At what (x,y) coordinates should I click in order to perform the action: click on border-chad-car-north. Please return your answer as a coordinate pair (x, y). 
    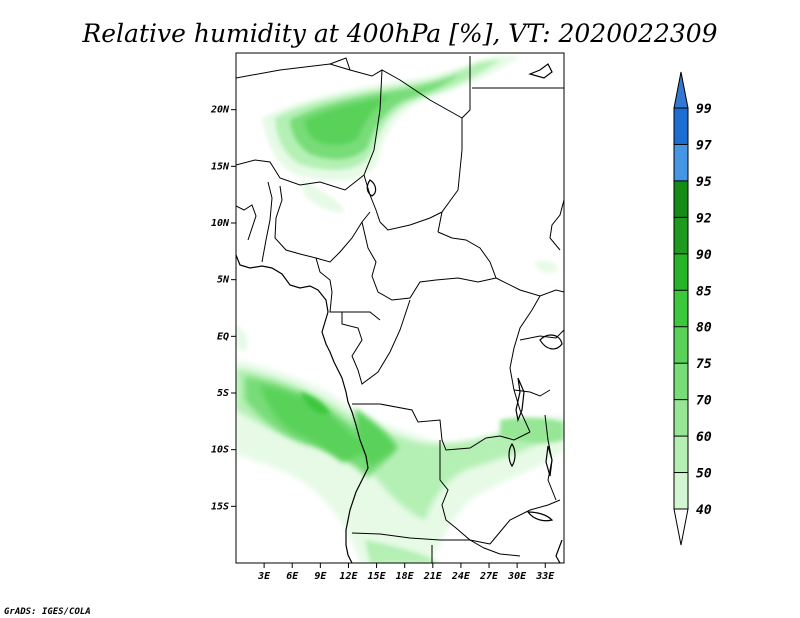
    Looking at the image, I should click on (411, 221).